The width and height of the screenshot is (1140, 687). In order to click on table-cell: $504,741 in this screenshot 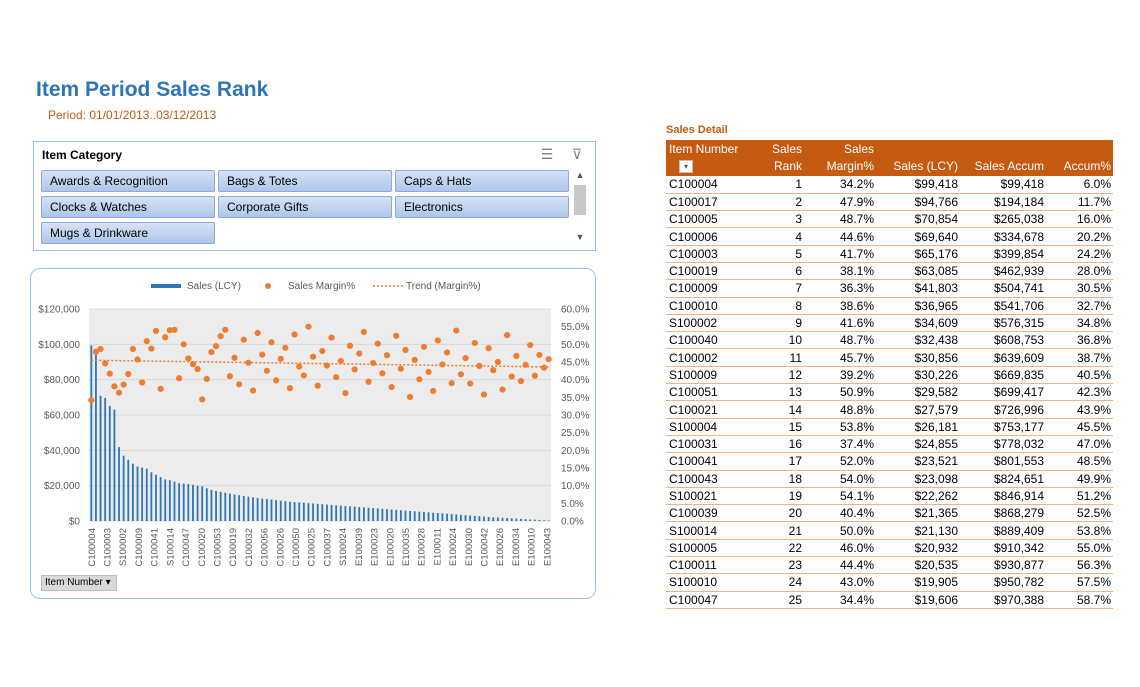, I will do `click(1003, 288)`.